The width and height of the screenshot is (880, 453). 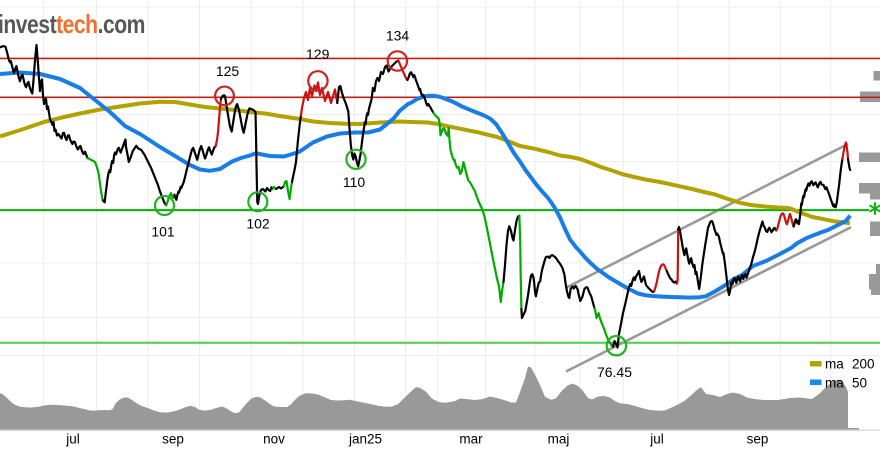 I want to click on svg-text: 129, so click(x=318, y=54).